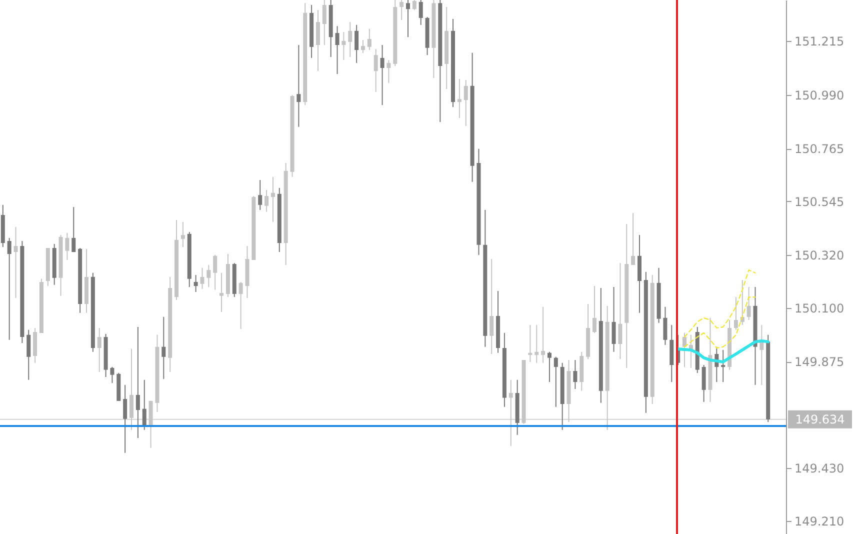 Image resolution: width=855 pixels, height=534 pixels. What do you see at coordinates (819, 255) in the screenshot?
I see `y-tick-label: 150.320` at bounding box center [819, 255].